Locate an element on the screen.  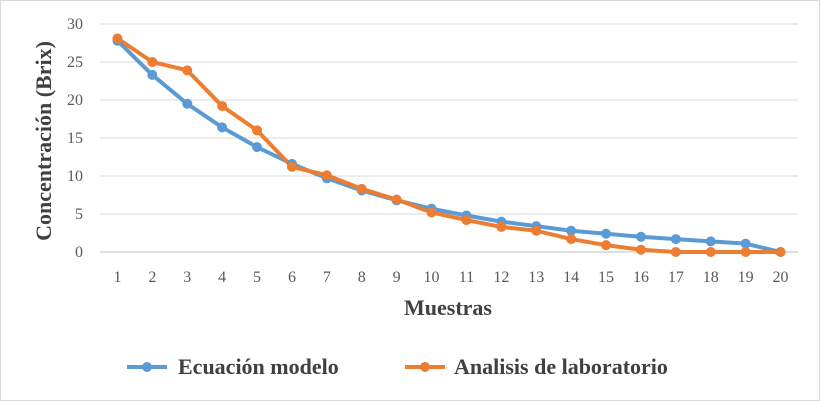
x-axis-title: Muestras is located at coordinates (448, 307).